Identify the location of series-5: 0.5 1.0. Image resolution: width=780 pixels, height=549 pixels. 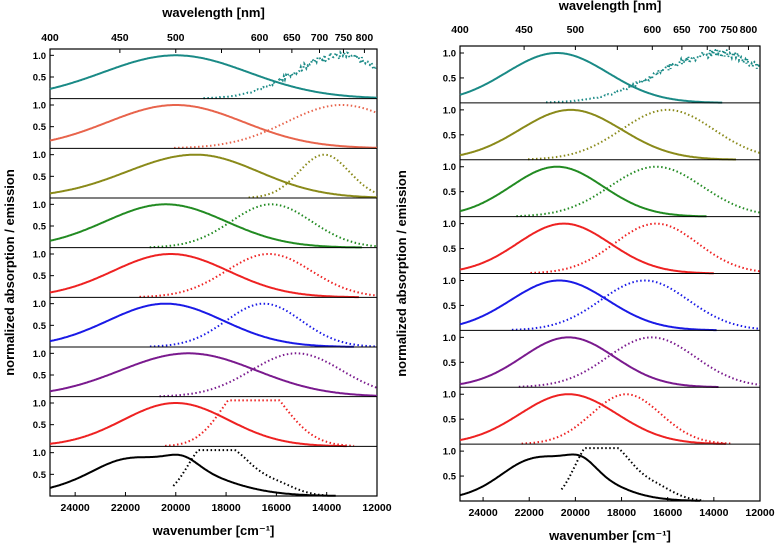
(601, 302).